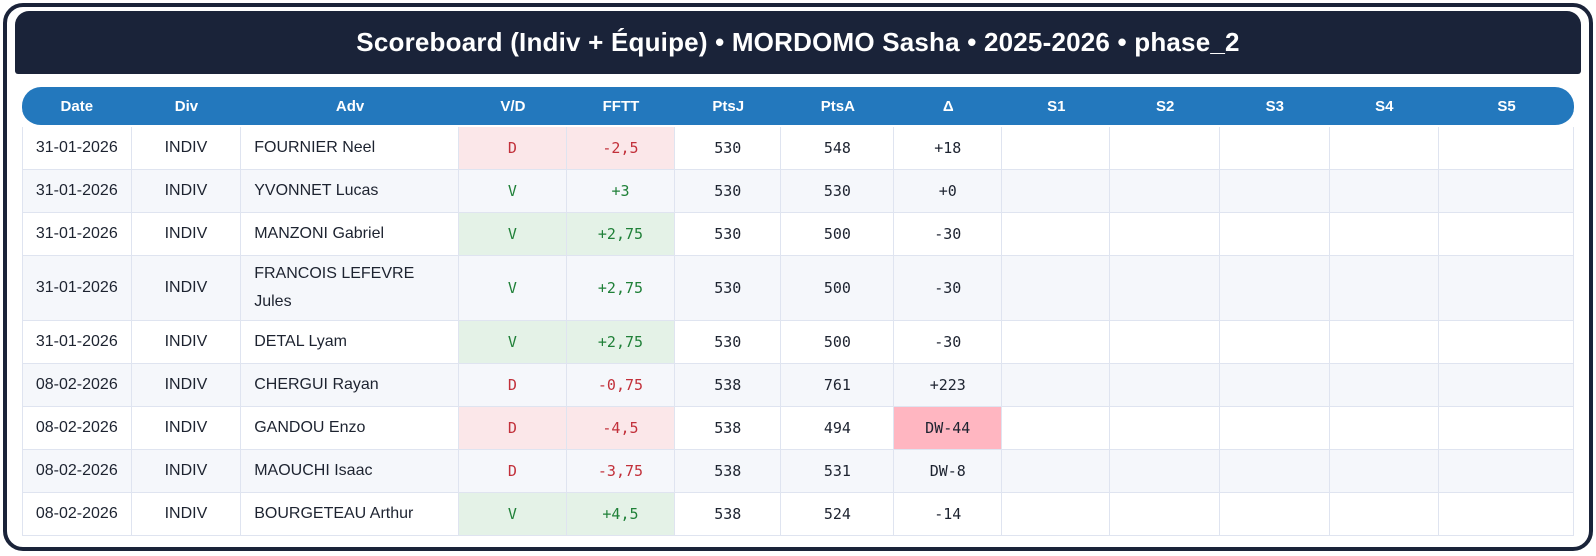 The image size is (1596, 556). Describe the element at coordinates (838, 107) in the screenshot. I see `column-header-ptsa: PtsA` at that location.